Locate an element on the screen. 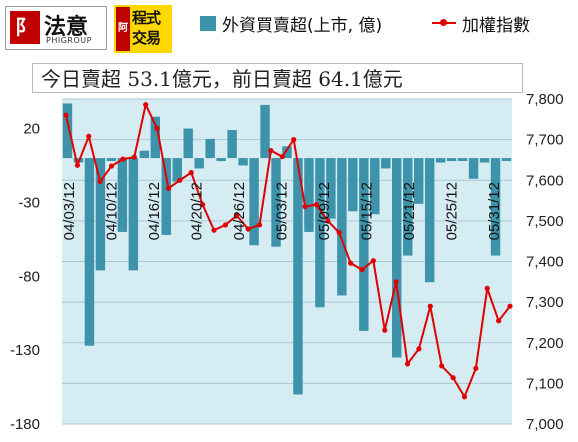  right-tick-label: 7,200 is located at coordinates (545, 343).